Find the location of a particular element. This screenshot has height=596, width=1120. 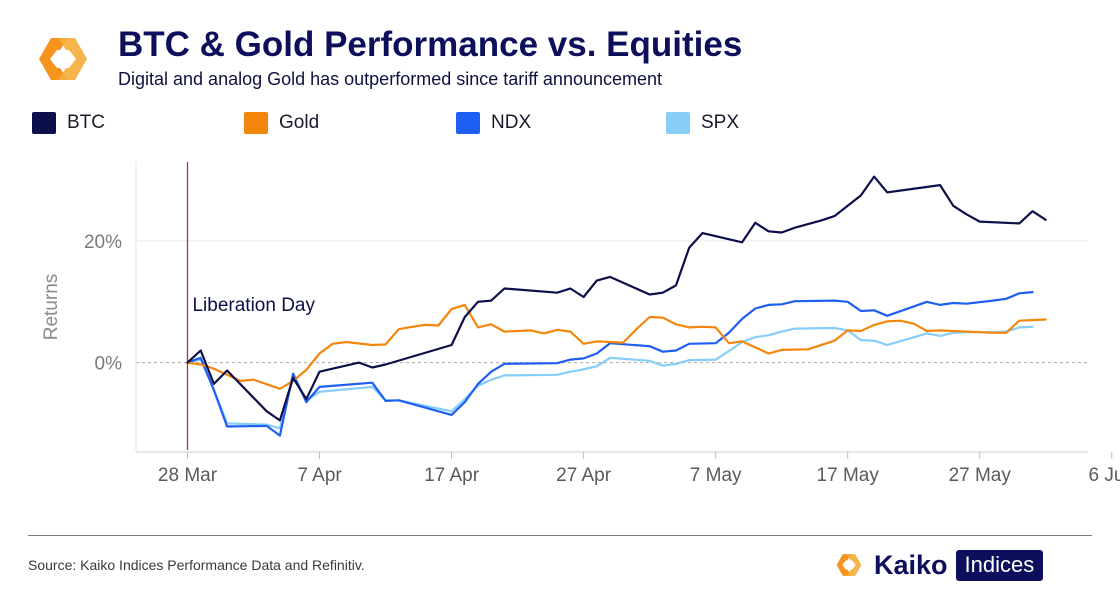

brand-lockup: Kaiko Indices is located at coordinates (938, 565).